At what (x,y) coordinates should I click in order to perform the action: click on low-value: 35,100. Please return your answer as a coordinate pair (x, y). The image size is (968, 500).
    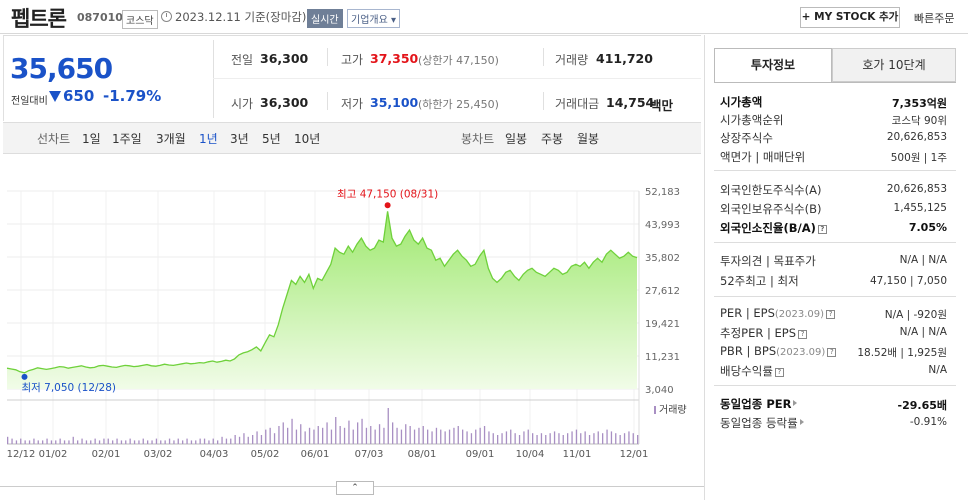
    Looking at the image, I should click on (394, 102).